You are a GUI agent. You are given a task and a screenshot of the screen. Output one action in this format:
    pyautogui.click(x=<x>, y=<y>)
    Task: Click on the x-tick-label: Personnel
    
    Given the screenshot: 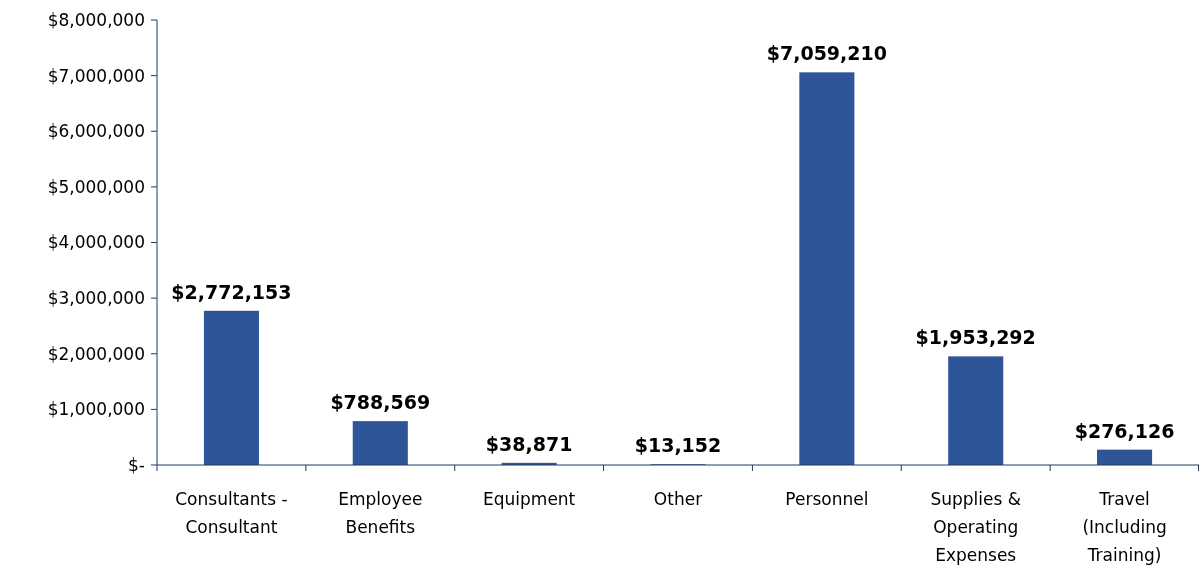 What is the action you would take?
    pyautogui.click(x=827, y=499)
    